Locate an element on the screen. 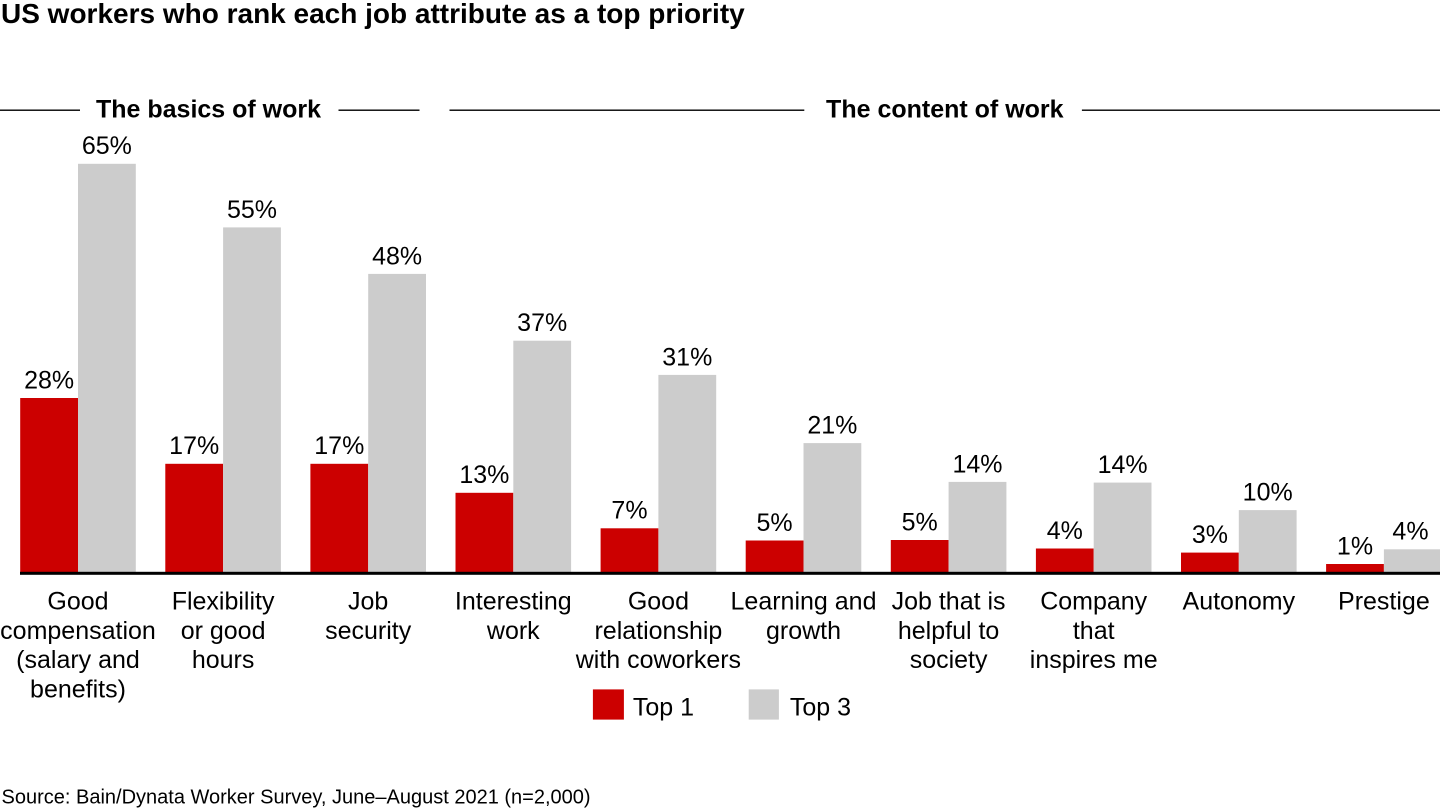 This screenshot has width=1440, height=810. svg-text: 1% is located at coordinates (1355, 546).